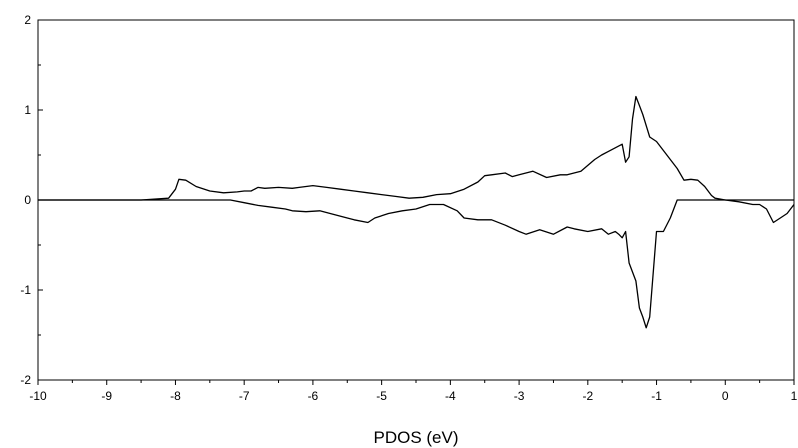 Image resolution: width=798 pixels, height=448 pixels. What do you see at coordinates (415, 437) in the screenshot?
I see `x-axis-title: PDOS (eV)` at bounding box center [415, 437].